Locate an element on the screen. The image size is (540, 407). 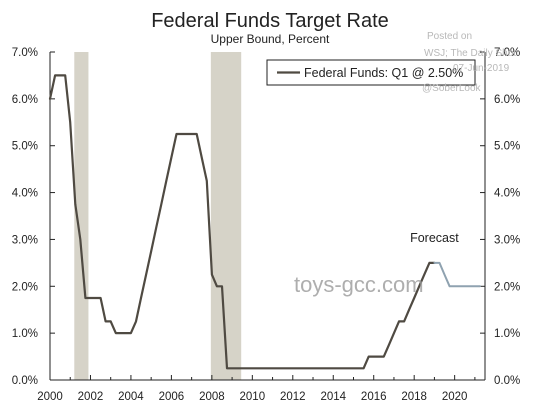
watermark-site: toys-gcc.com is located at coordinates (359, 284).